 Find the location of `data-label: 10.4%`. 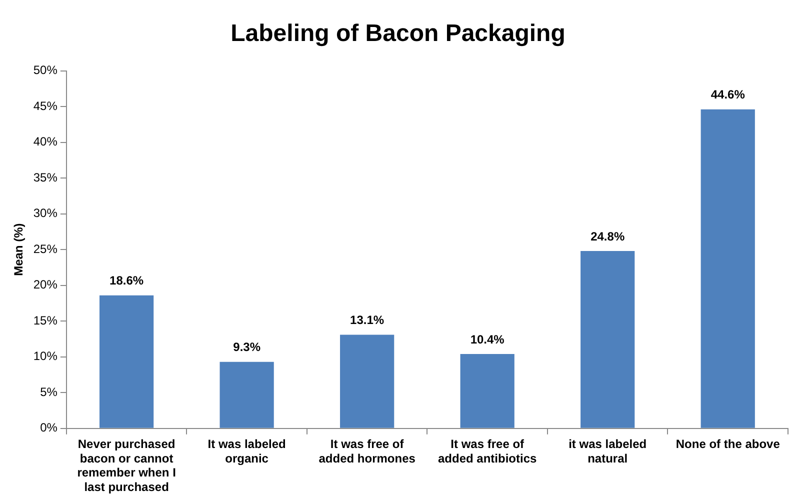

data-label: 10.4% is located at coordinates (487, 339).